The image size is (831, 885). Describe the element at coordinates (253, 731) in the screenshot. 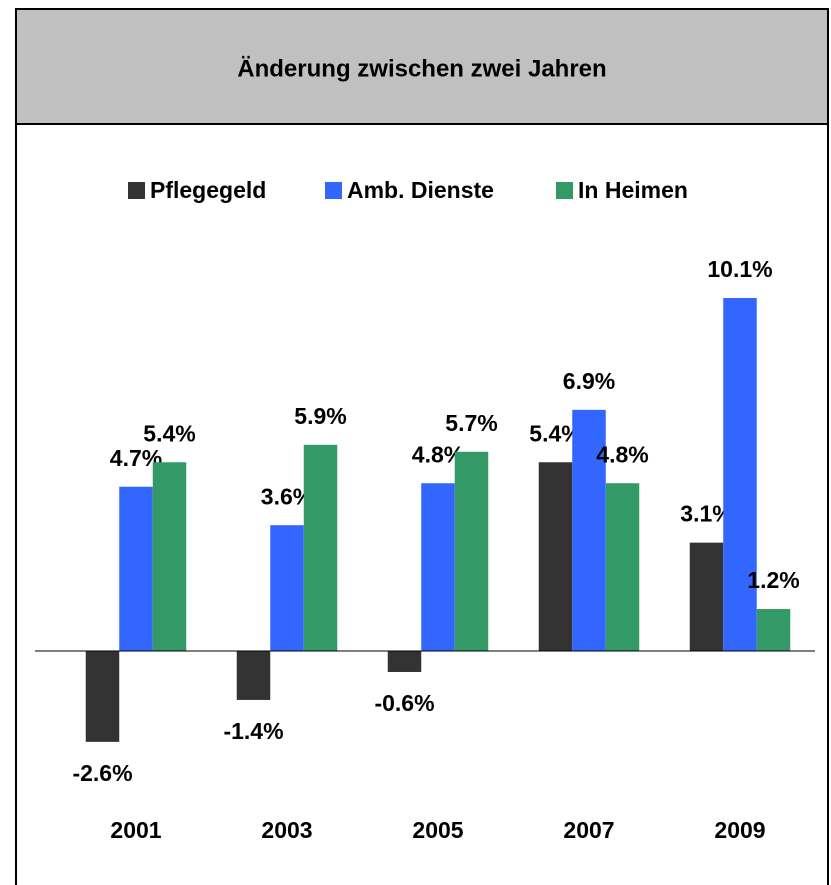

I see `data-label: -1.4%` at that location.